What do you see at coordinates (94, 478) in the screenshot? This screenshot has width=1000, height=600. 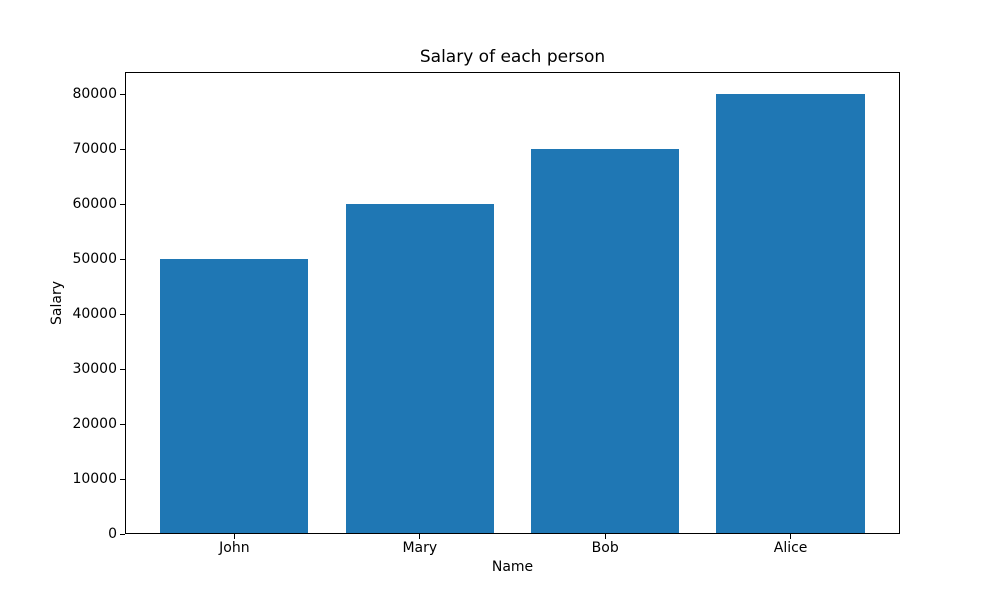 I see `y-tick-label: 10000` at bounding box center [94, 478].